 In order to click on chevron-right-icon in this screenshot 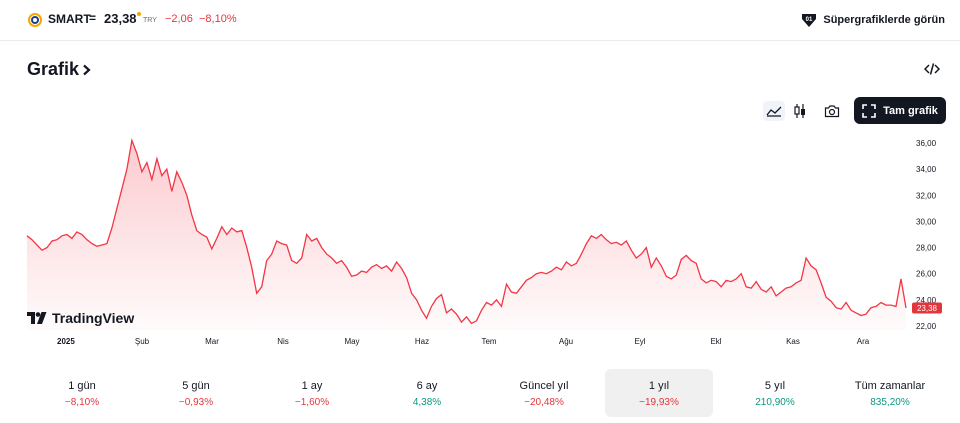, I will do `click(87, 69)`.